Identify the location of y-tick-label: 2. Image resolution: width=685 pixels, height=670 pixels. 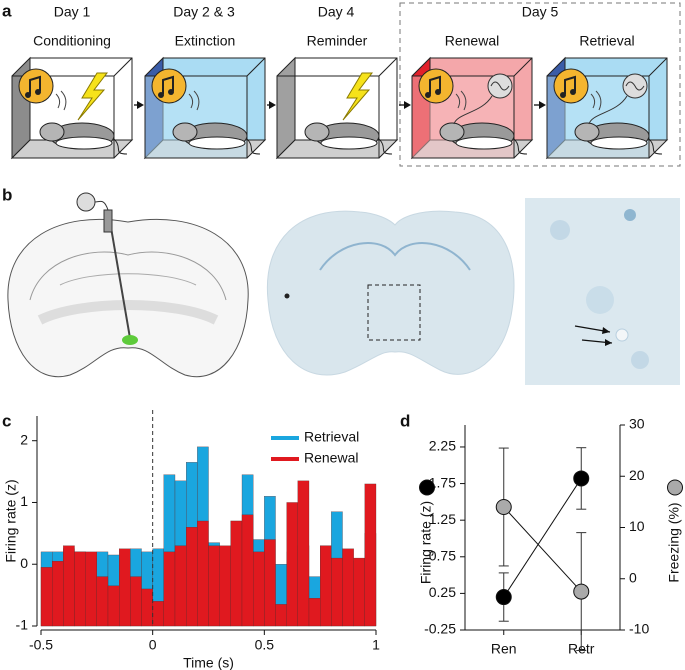
(24, 439).